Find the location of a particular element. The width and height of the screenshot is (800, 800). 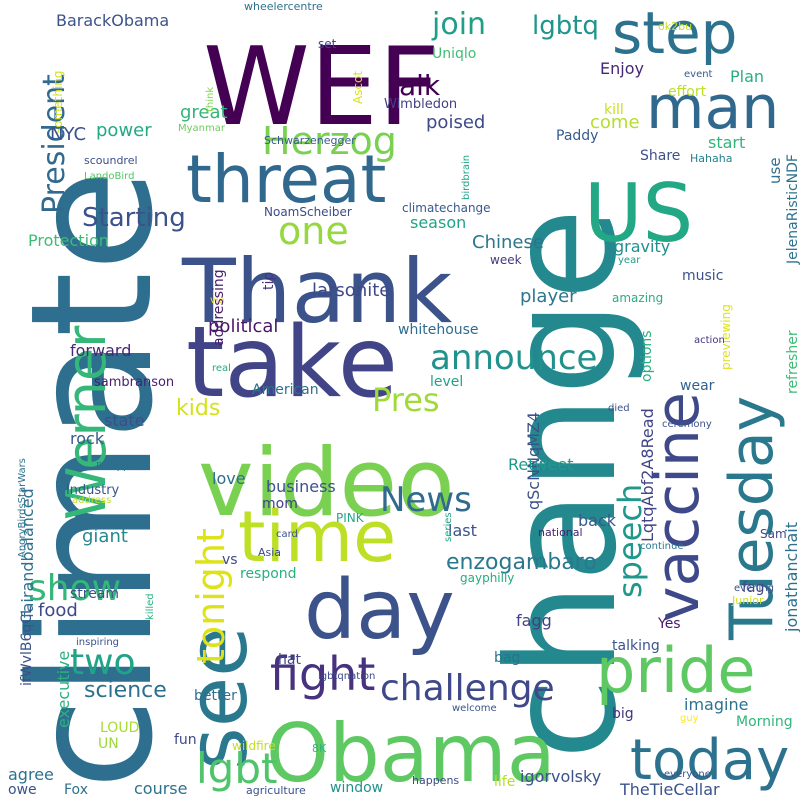

word-business: business is located at coordinates (301, 487).